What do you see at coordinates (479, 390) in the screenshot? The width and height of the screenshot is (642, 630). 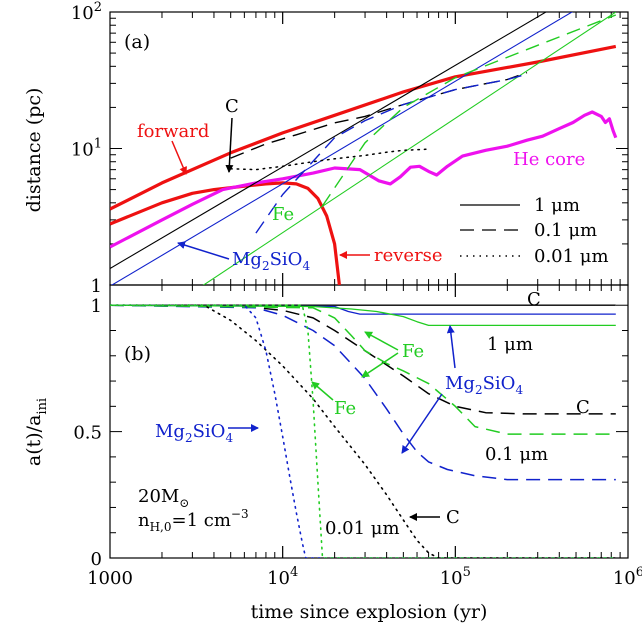 I see `mg2sio4-b-right-sub1: 2` at bounding box center [479, 390].